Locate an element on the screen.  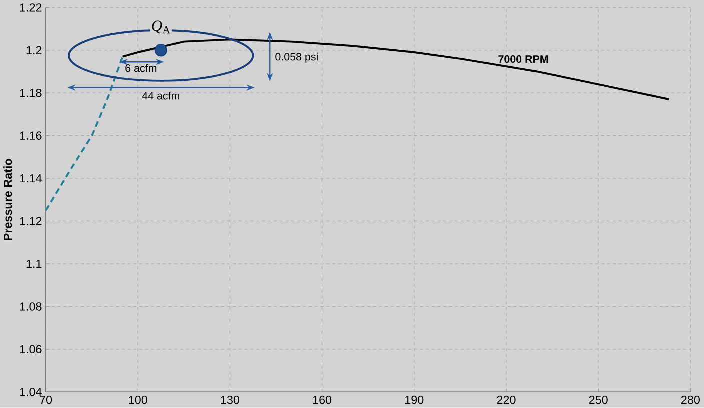
x-tick-label: 220 is located at coordinates (506, 400).